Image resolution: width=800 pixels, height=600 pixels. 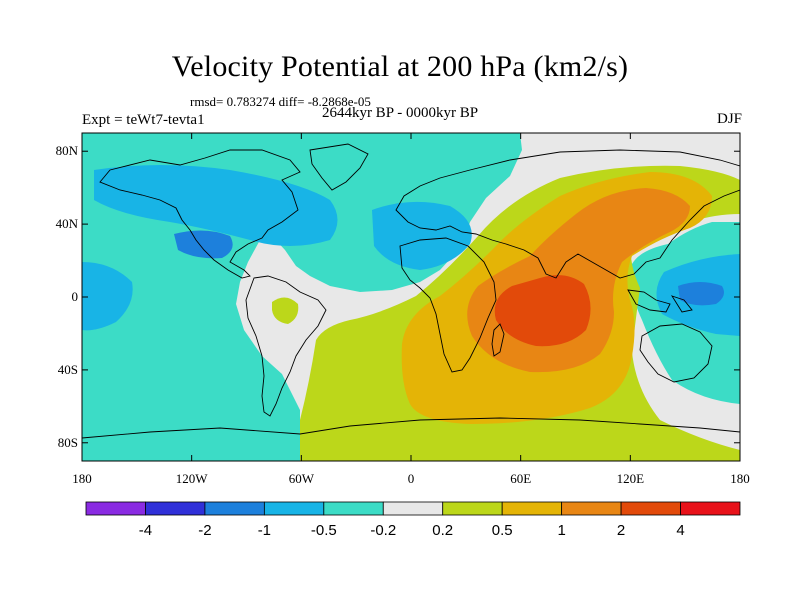 I want to click on lat-tick-label: 40N, so click(x=67, y=223).